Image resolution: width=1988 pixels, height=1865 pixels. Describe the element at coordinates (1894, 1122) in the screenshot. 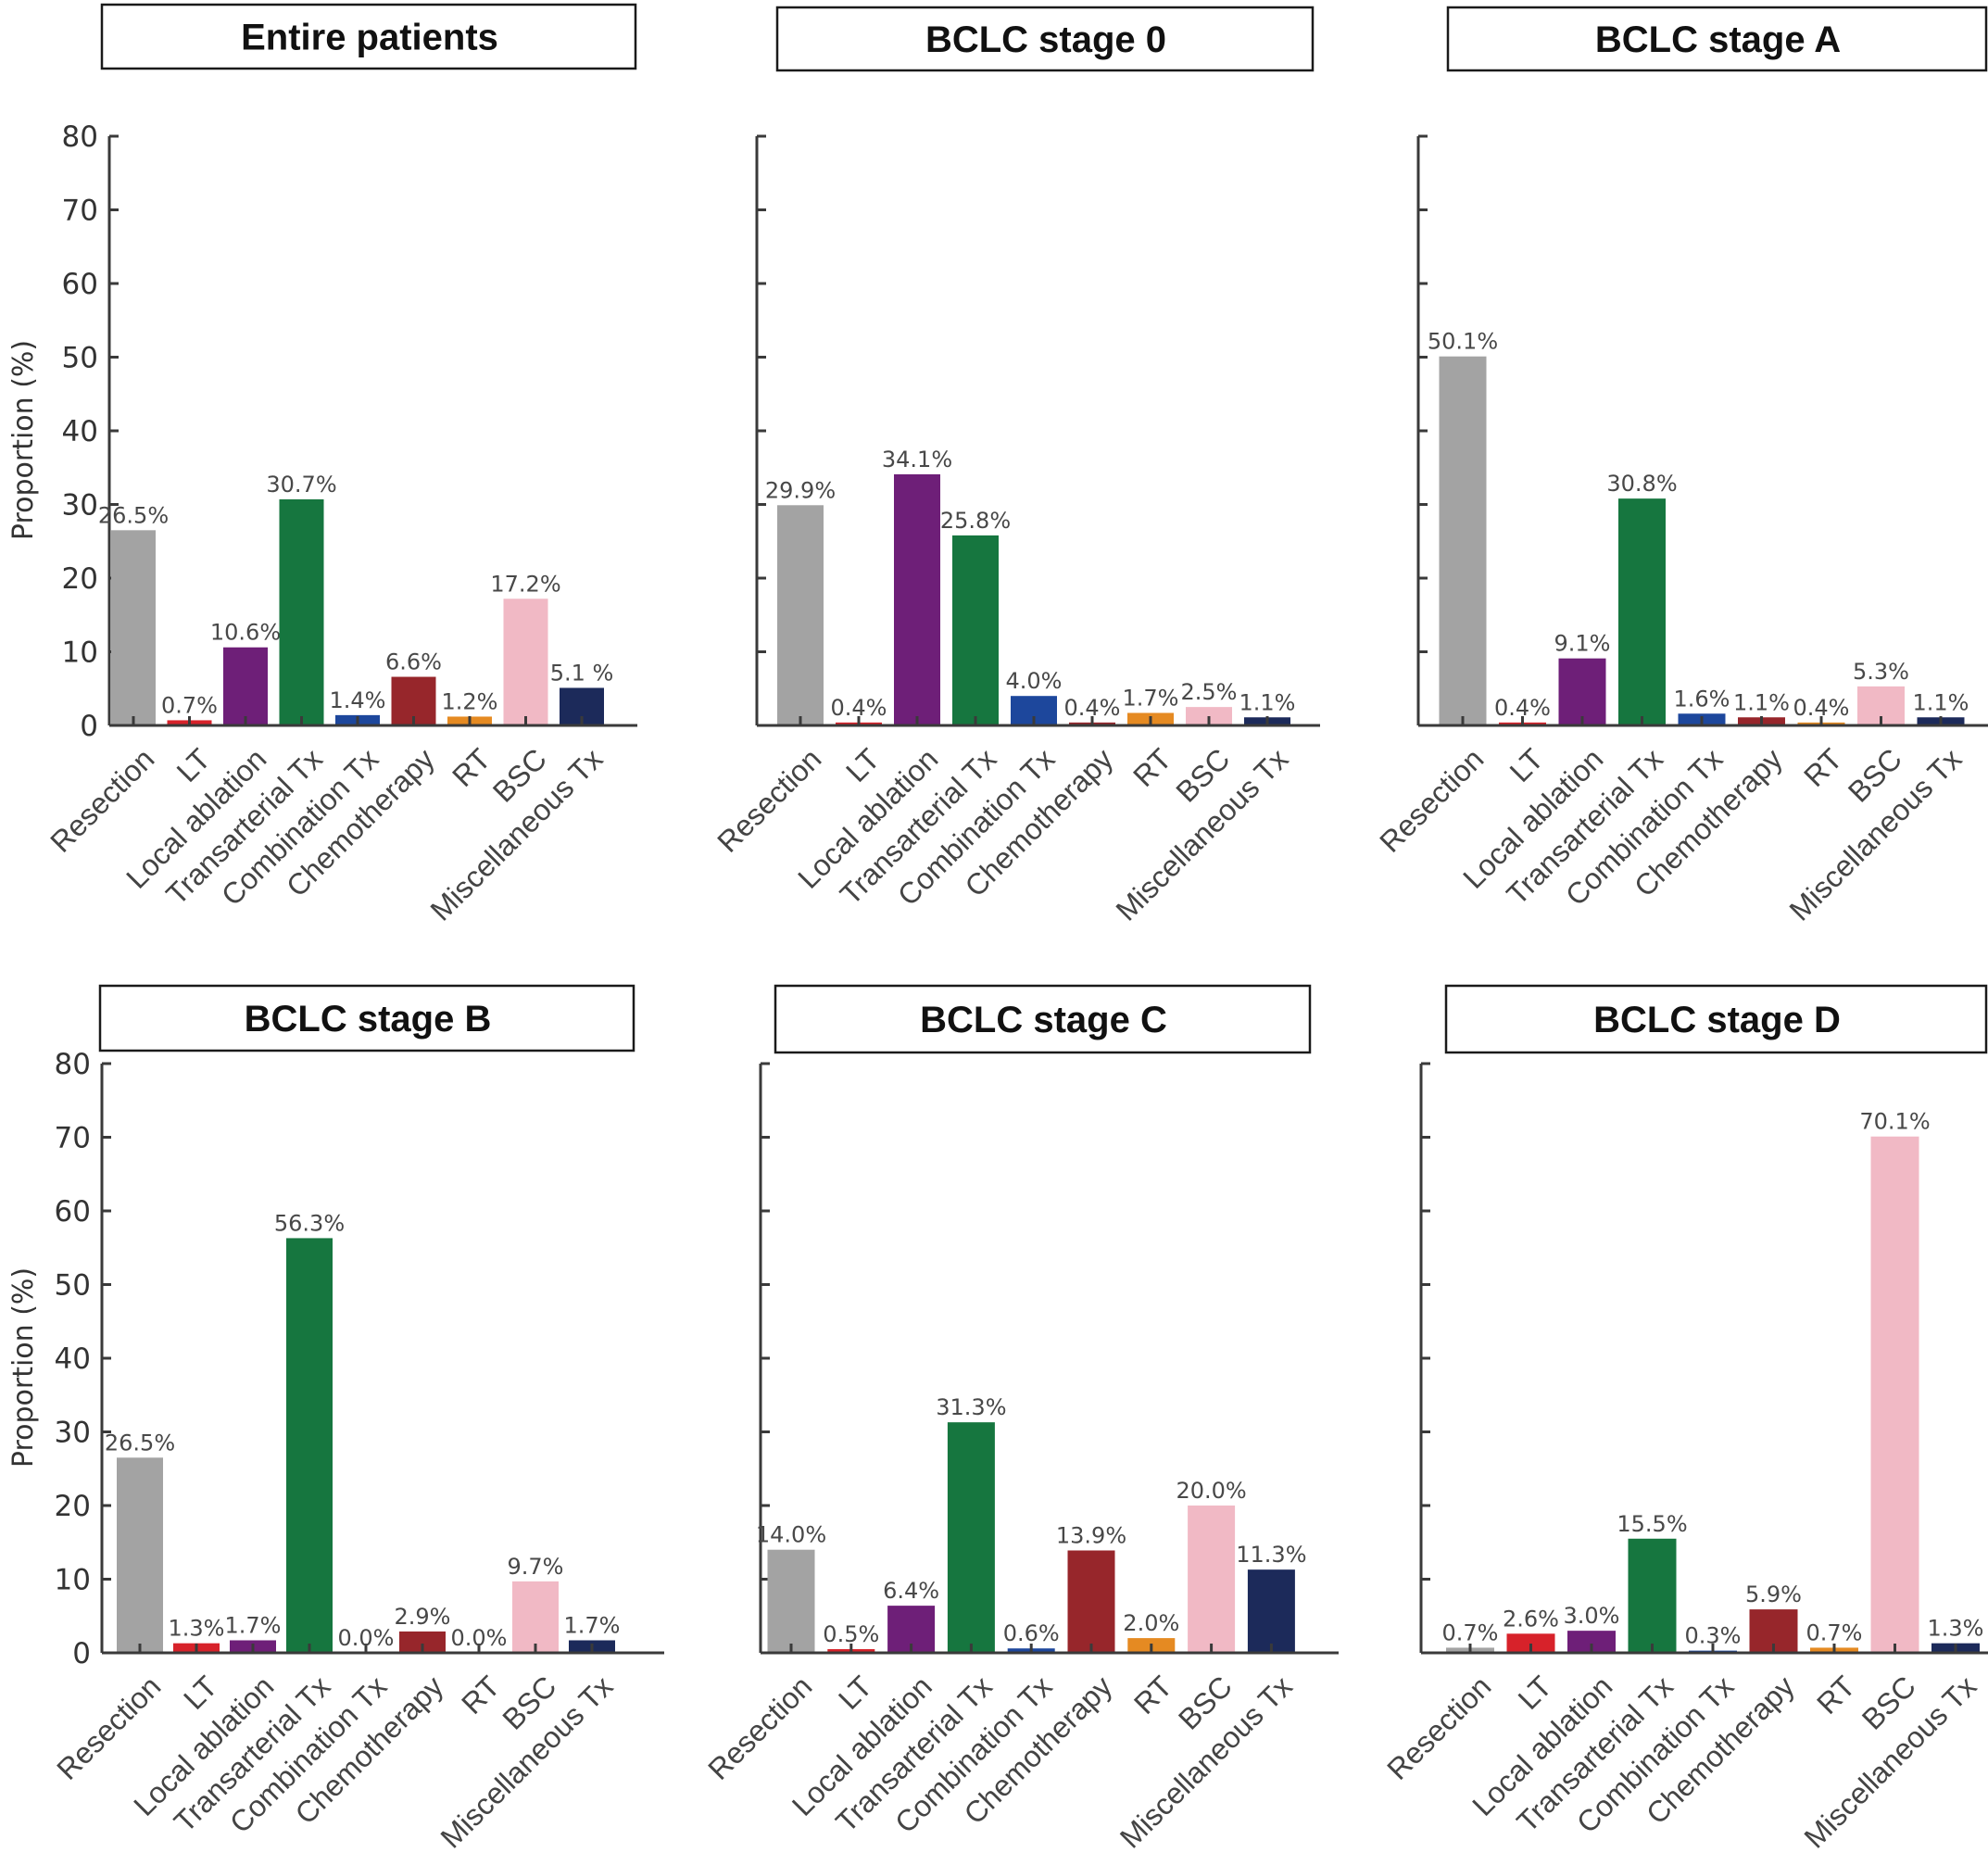

I see `data-label: 70.1%` at that location.